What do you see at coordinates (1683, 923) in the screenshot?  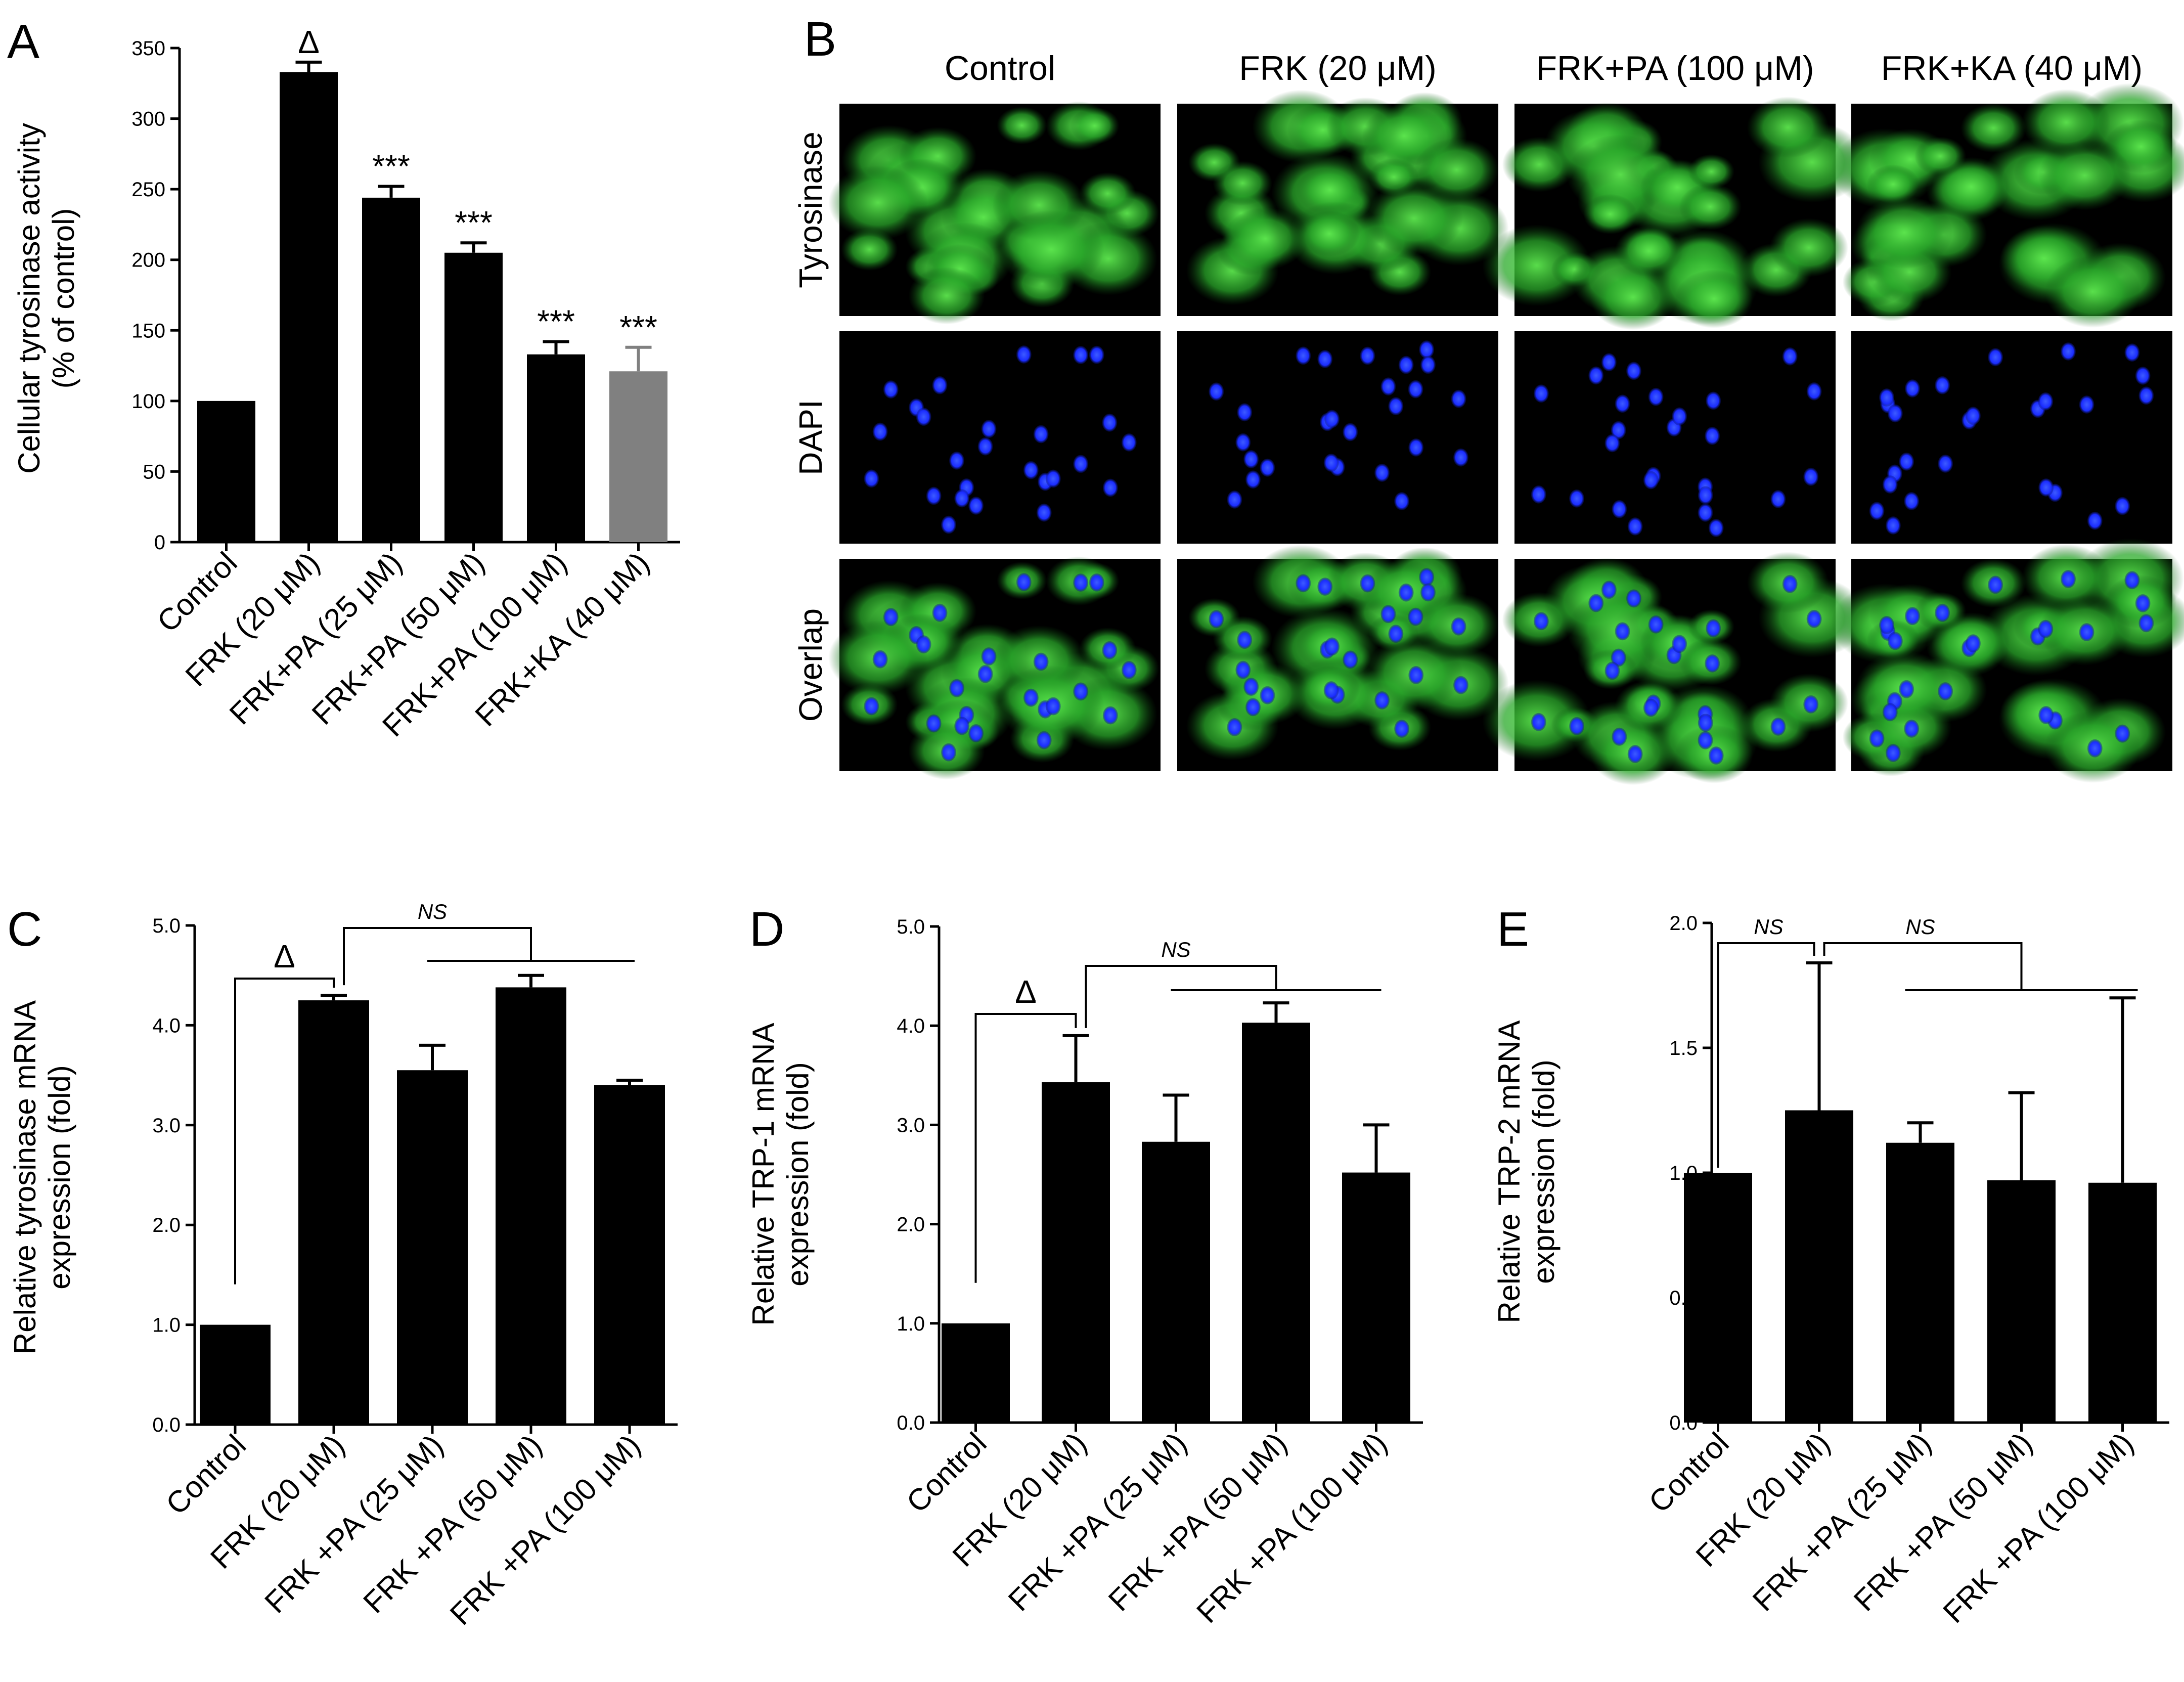 I see `y-tick-label: 2.0` at bounding box center [1683, 923].